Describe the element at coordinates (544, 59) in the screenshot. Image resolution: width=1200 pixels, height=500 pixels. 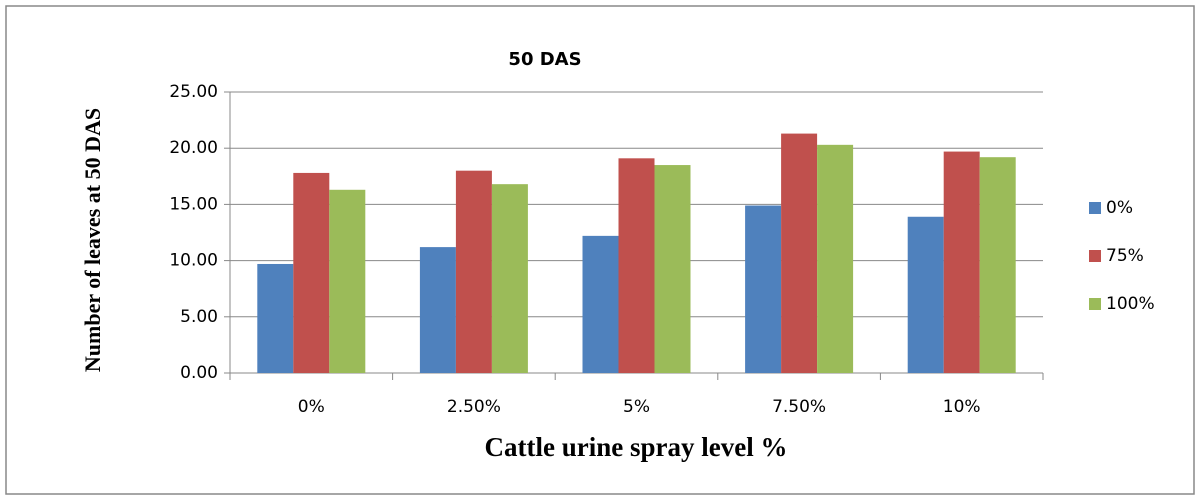
I see `chart-title: 50 DAS` at that location.